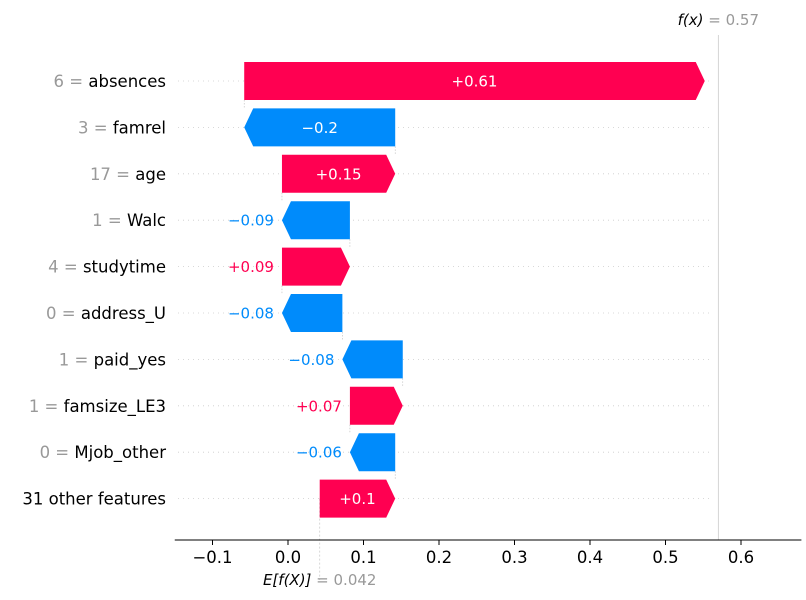 This screenshot has height=600, width=806. I want to click on bar-mjob_other, so click(372, 452).